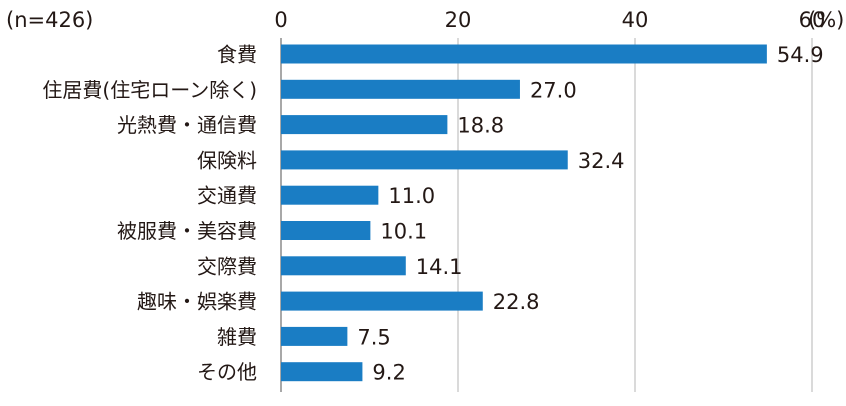 This screenshot has width=846, height=406. What do you see at coordinates (411, 196) in the screenshot?
I see `value-label: 11.0` at bounding box center [411, 196].